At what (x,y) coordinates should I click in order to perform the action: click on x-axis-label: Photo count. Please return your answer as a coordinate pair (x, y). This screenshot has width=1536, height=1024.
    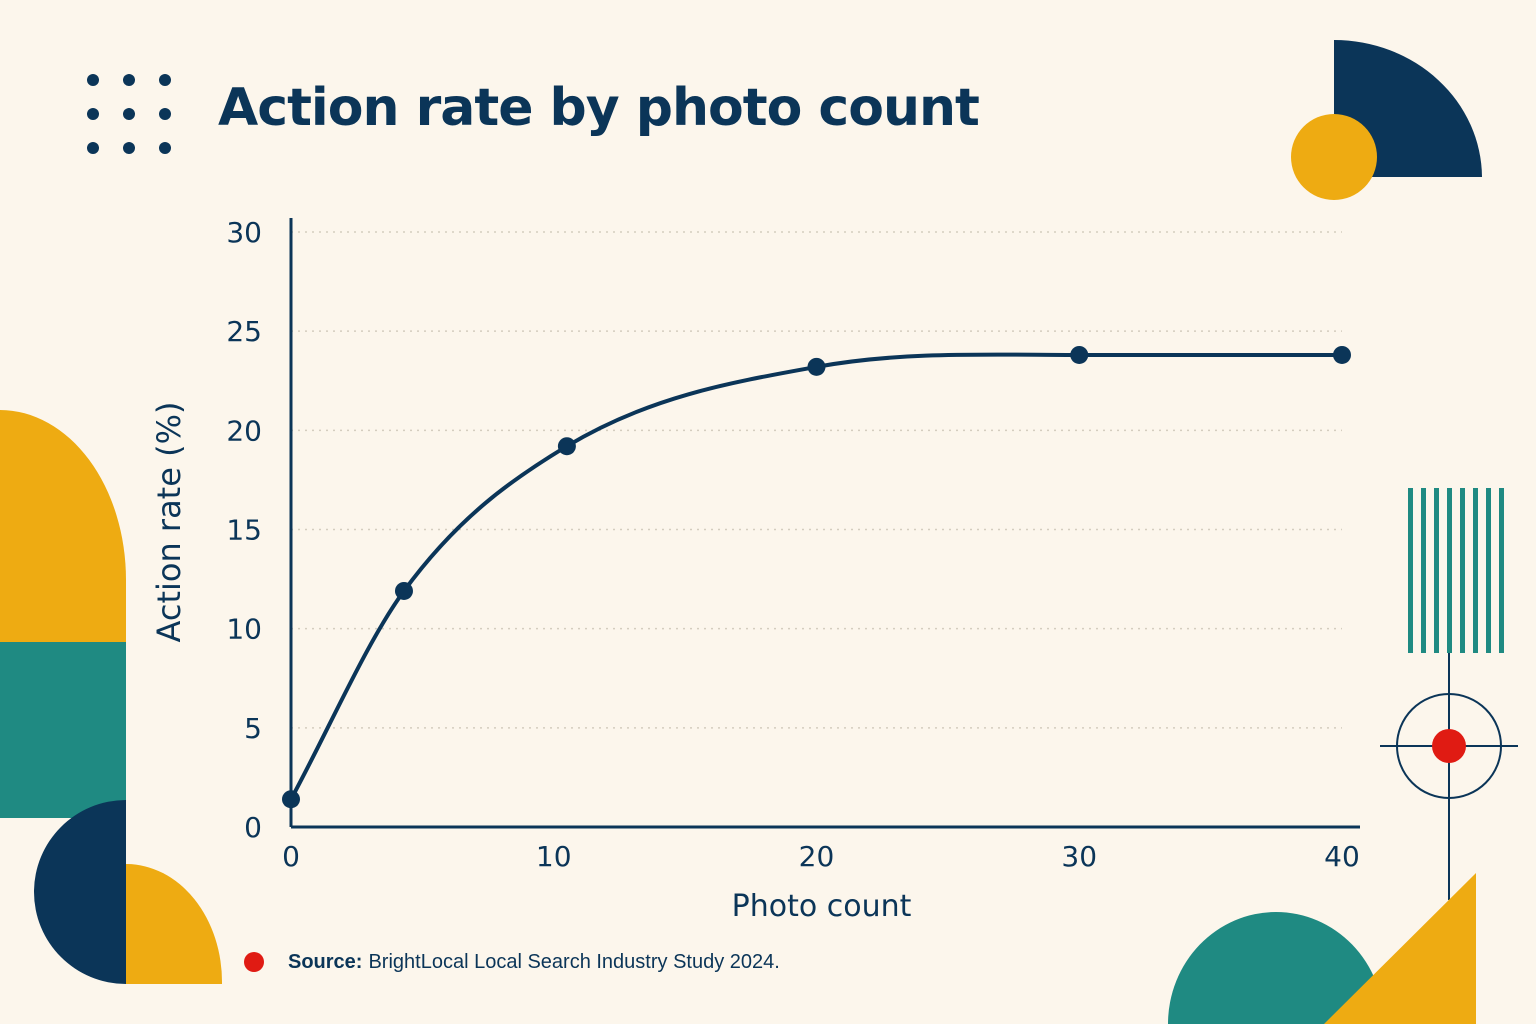
    Looking at the image, I should click on (822, 906).